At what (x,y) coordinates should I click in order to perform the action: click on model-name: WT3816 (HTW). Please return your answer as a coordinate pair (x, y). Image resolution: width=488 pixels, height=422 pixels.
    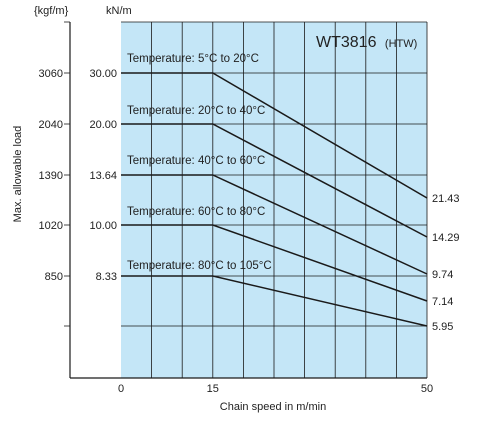
    Looking at the image, I should click on (366, 42).